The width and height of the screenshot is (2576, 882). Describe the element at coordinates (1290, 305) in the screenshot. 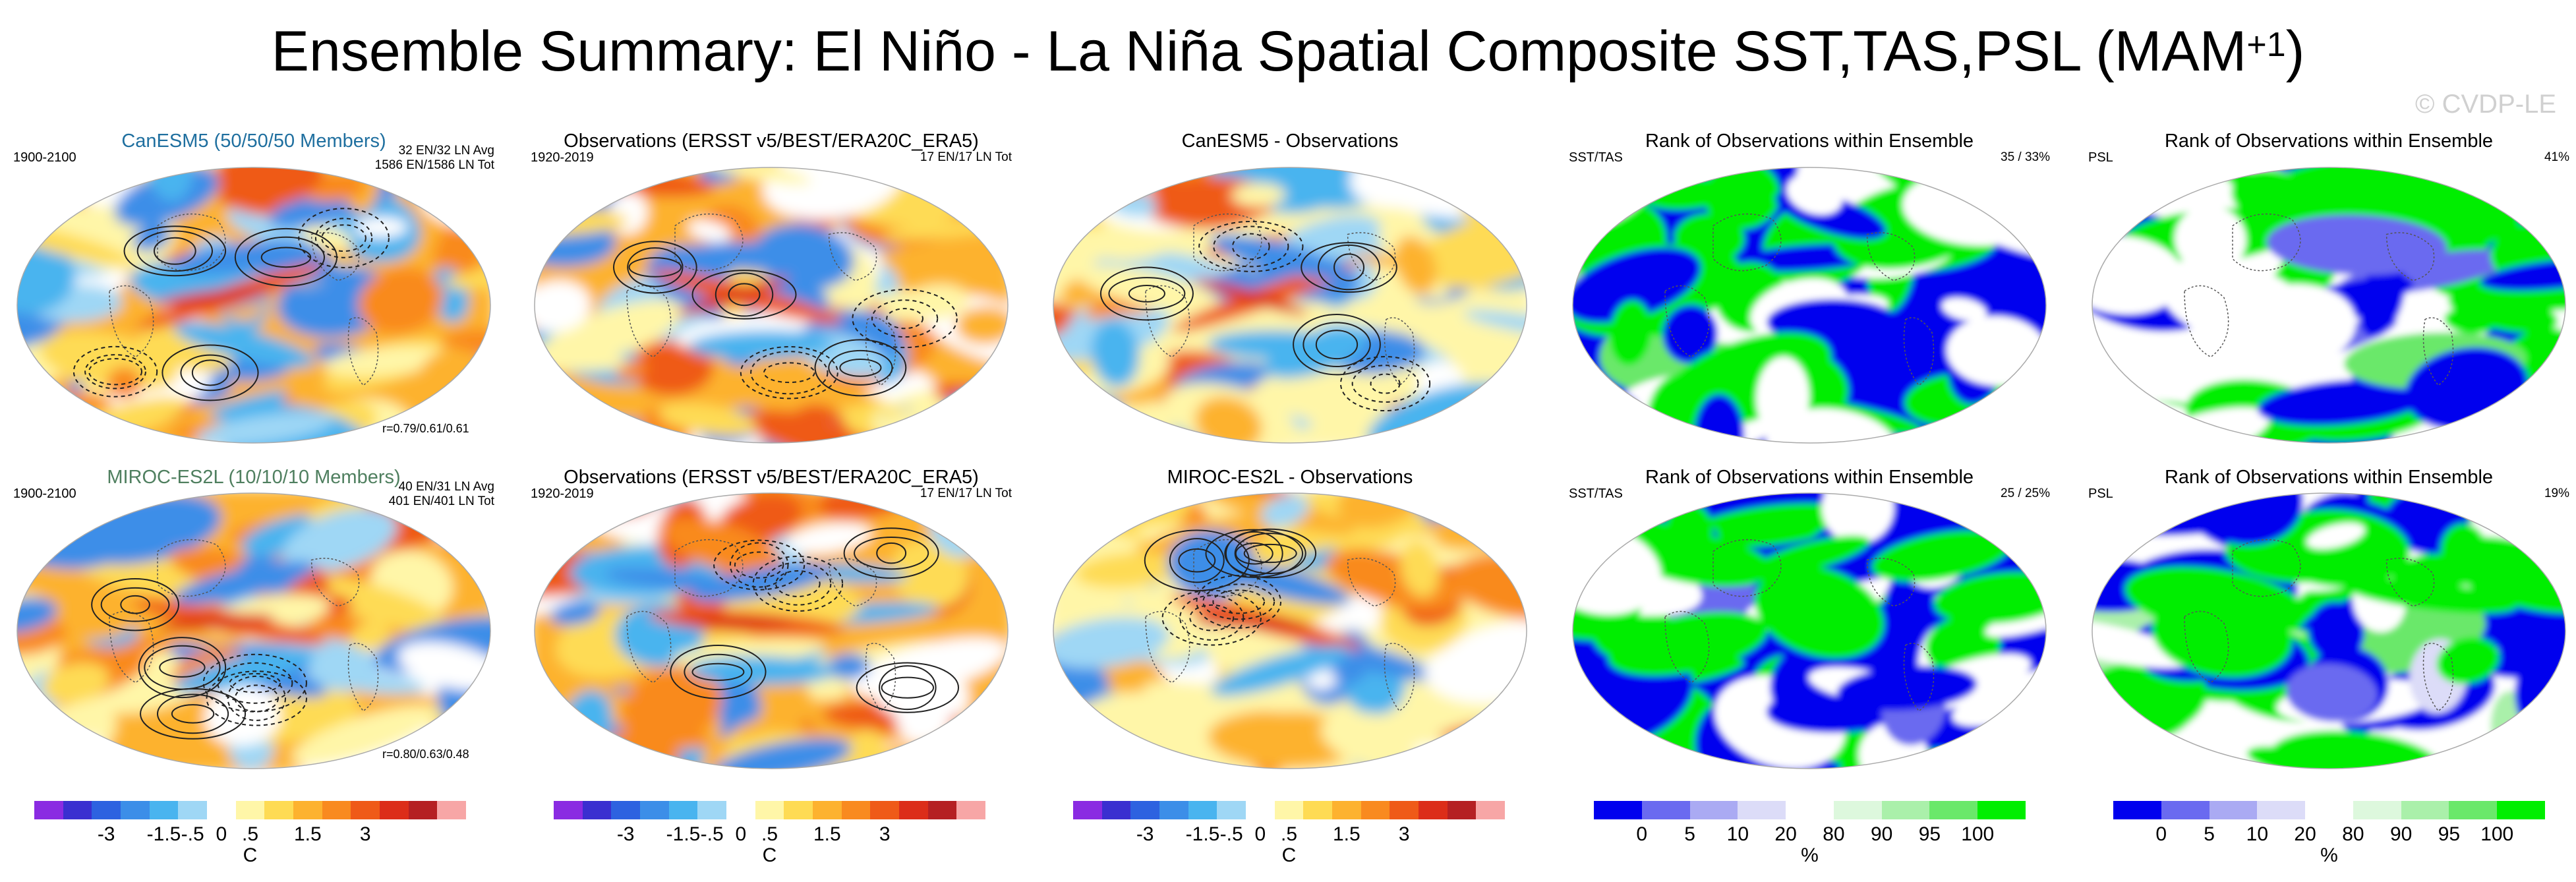

I see `globe-map-r1c3` at that location.